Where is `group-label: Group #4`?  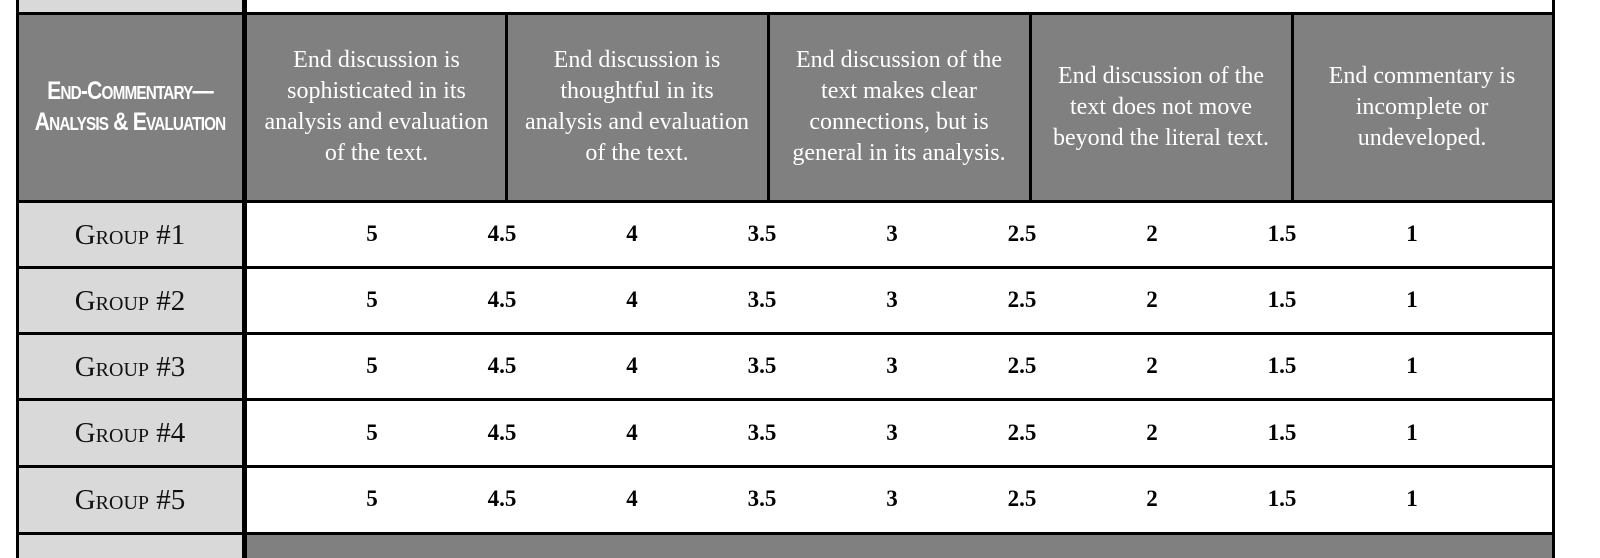
group-label: Group #4 is located at coordinates (130, 433).